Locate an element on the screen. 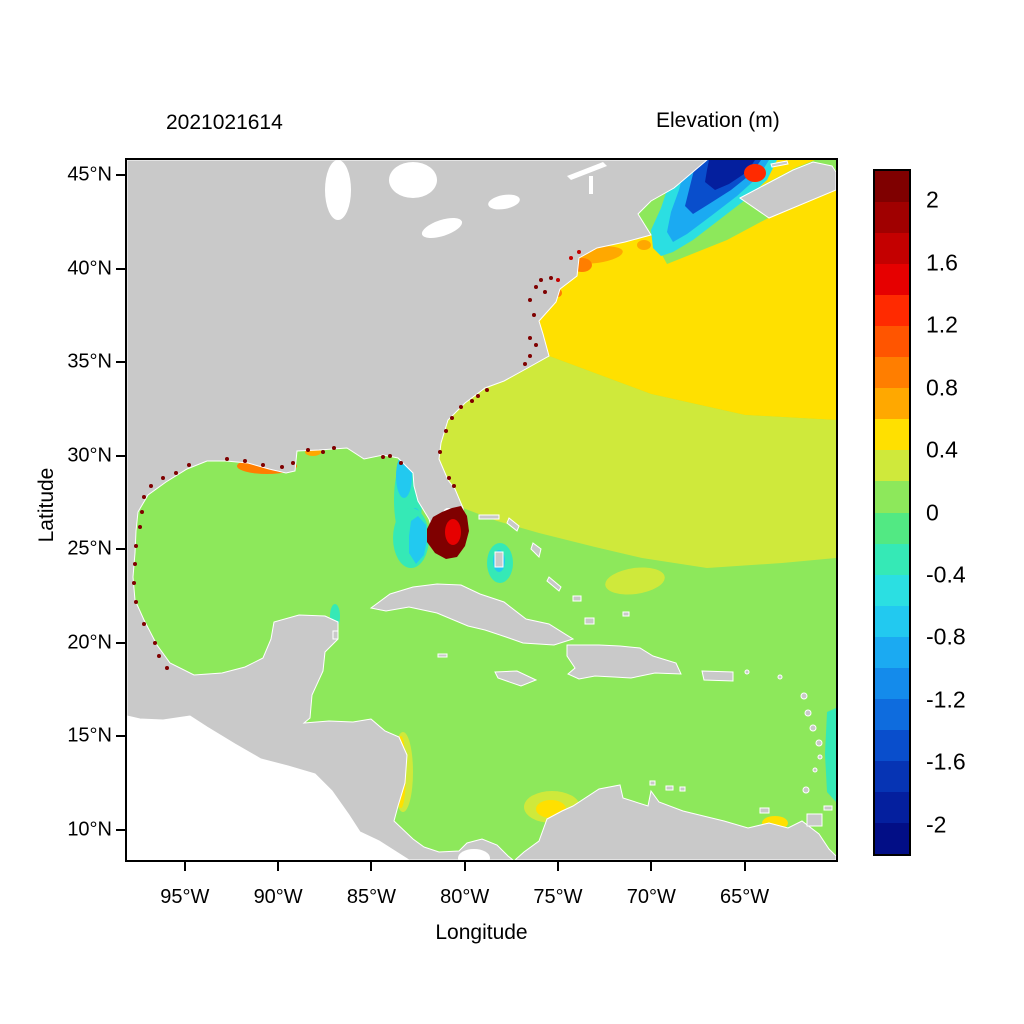 The width and height of the screenshot is (1024, 1024). land-jamaica is located at coordinates (516, 678).